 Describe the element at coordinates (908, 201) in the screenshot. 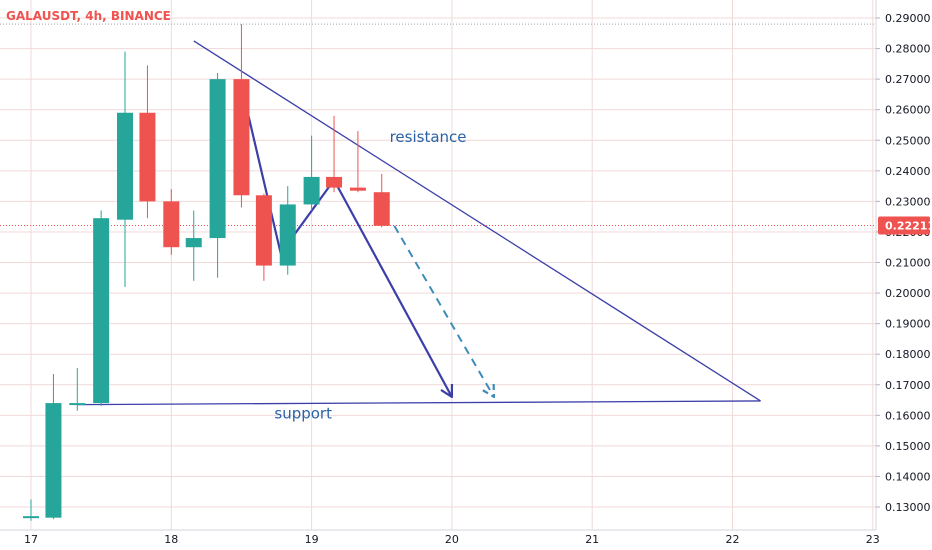

I see `y-tick-label: 0.23000` at that location.